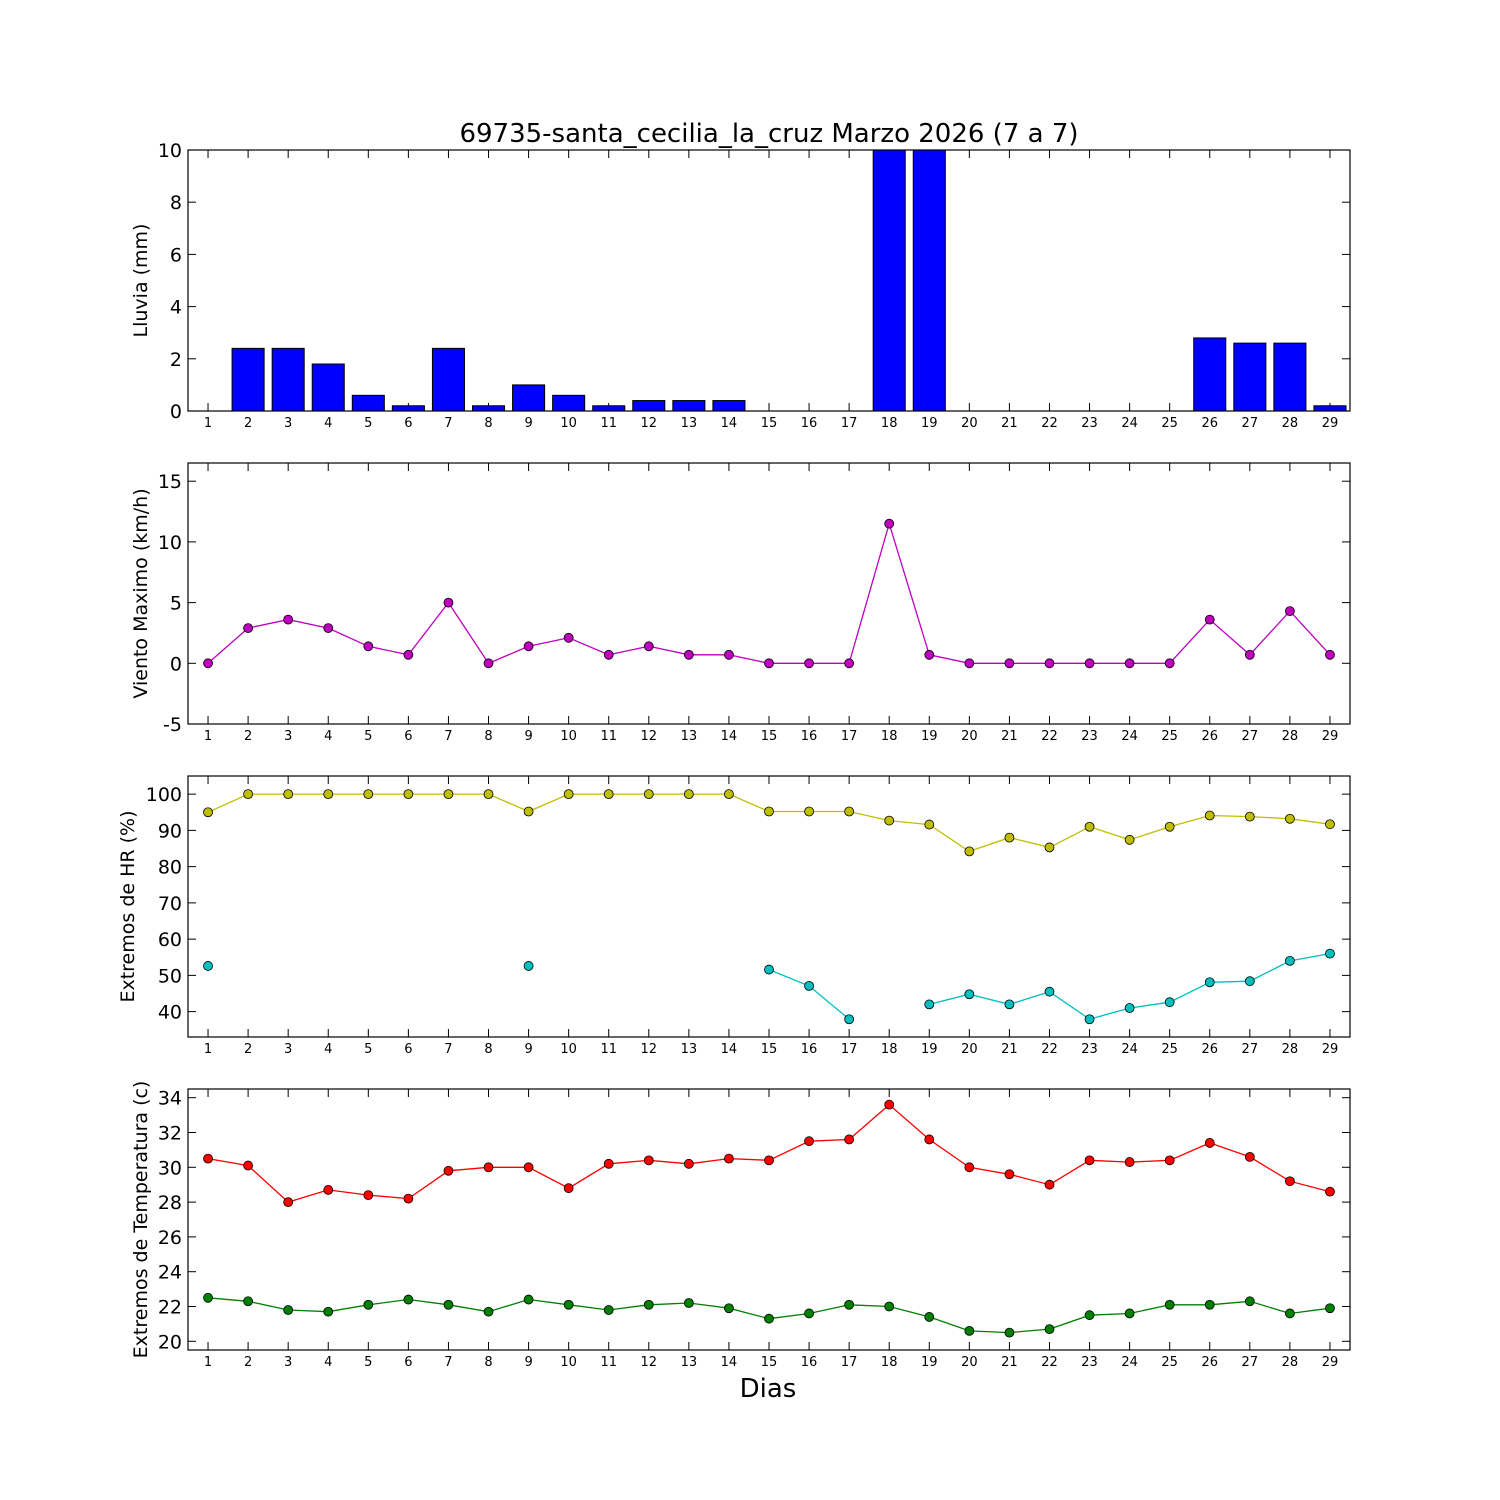 This screenshot has width=1500, height=1500. Describe the element at coordinates (689, 423) in the screenshot. I see `x-tick-label: 13` at that location.